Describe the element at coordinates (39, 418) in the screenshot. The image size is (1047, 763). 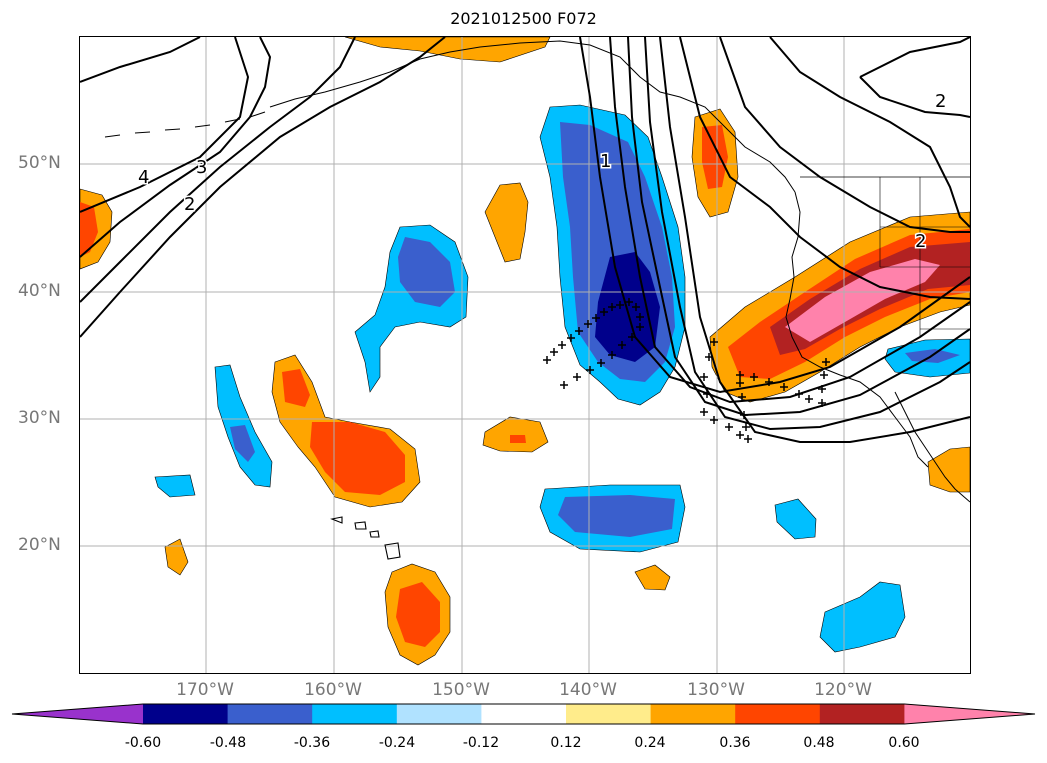
I see `lat-label: 30°N` at that location.